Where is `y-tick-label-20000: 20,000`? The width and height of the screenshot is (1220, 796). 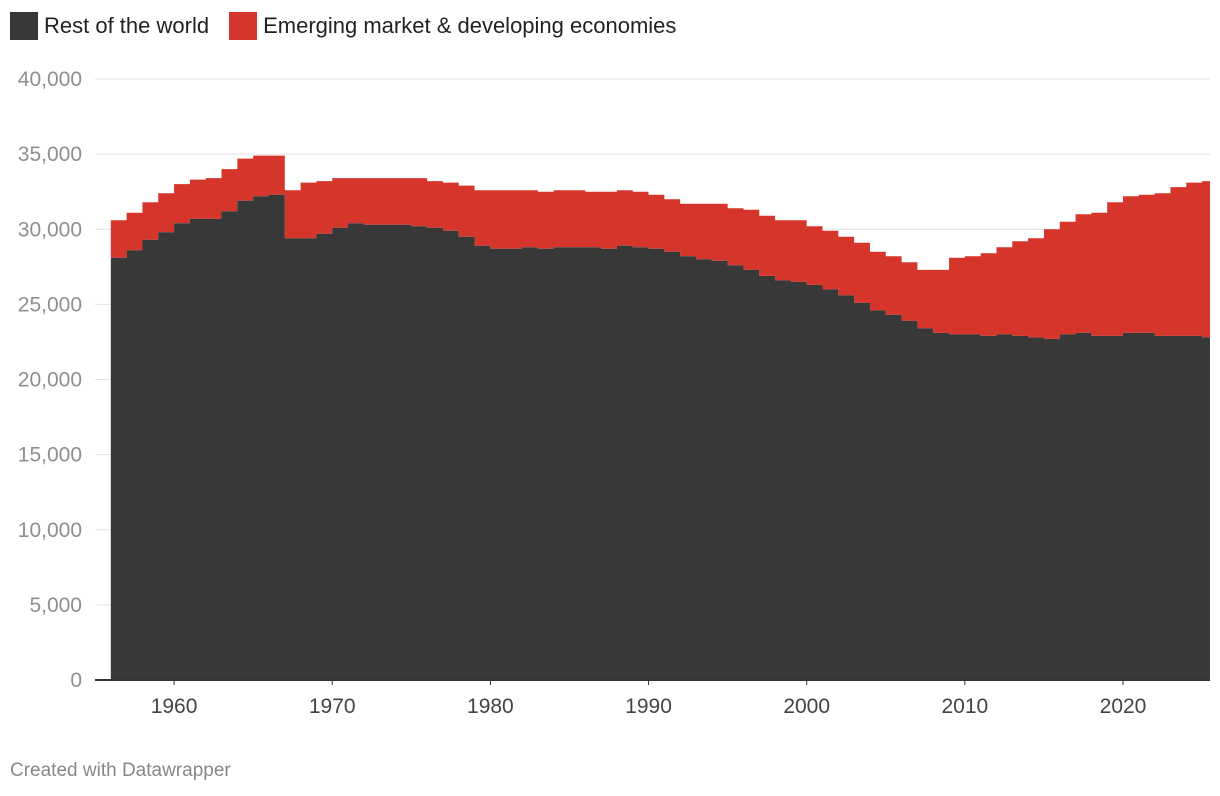
y-tick-label-20000: 20,000 is located at coordinates (50, 380).